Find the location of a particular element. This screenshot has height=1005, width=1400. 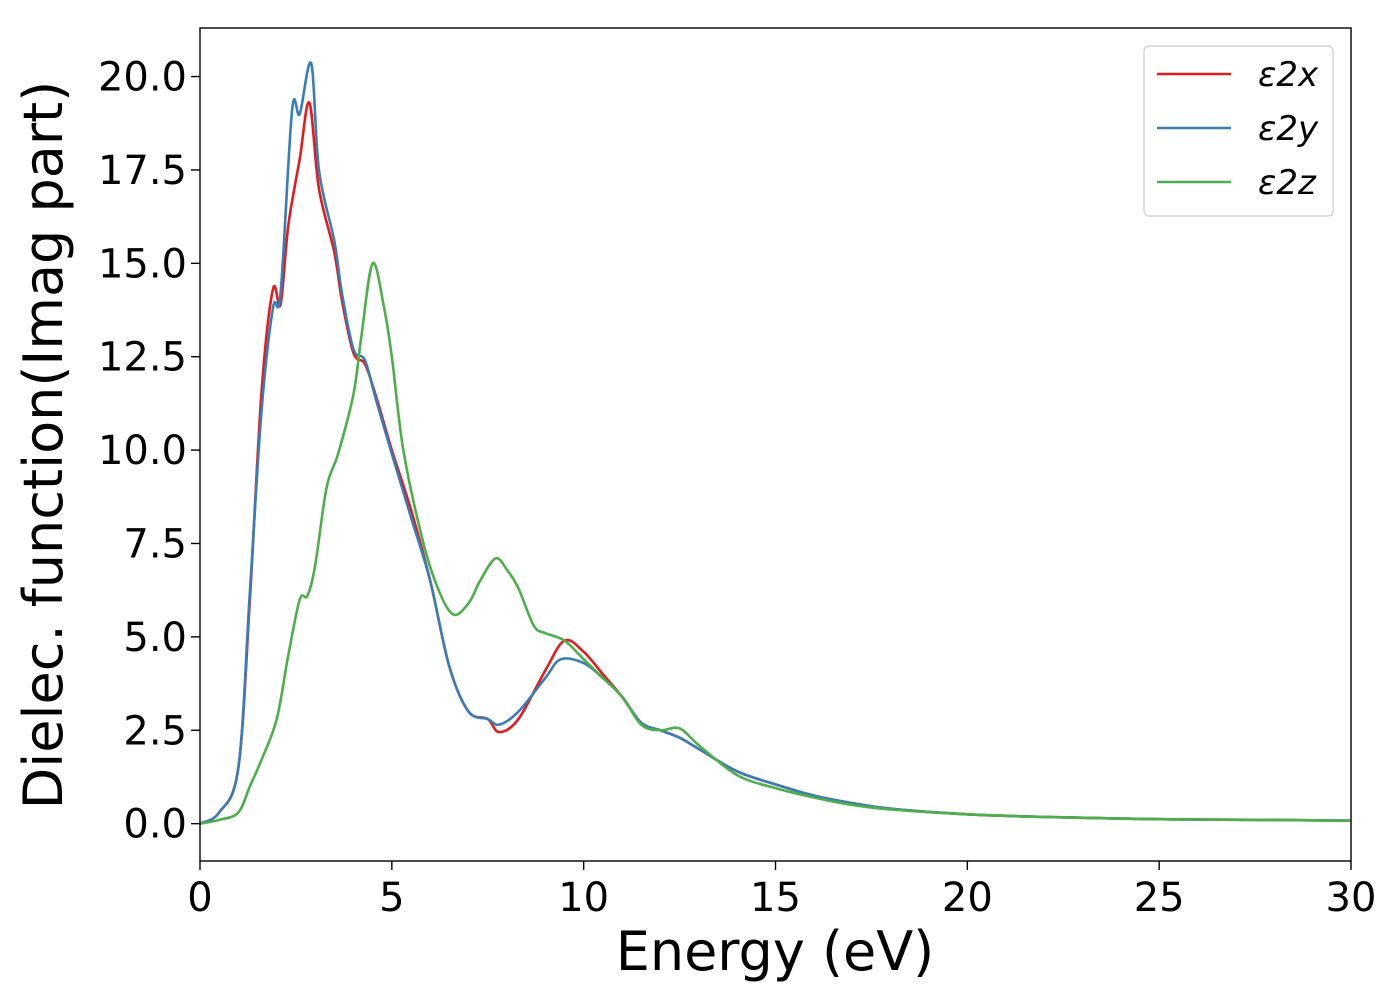

y-tick-label: 12.5 is located at coordinates (142, 358).